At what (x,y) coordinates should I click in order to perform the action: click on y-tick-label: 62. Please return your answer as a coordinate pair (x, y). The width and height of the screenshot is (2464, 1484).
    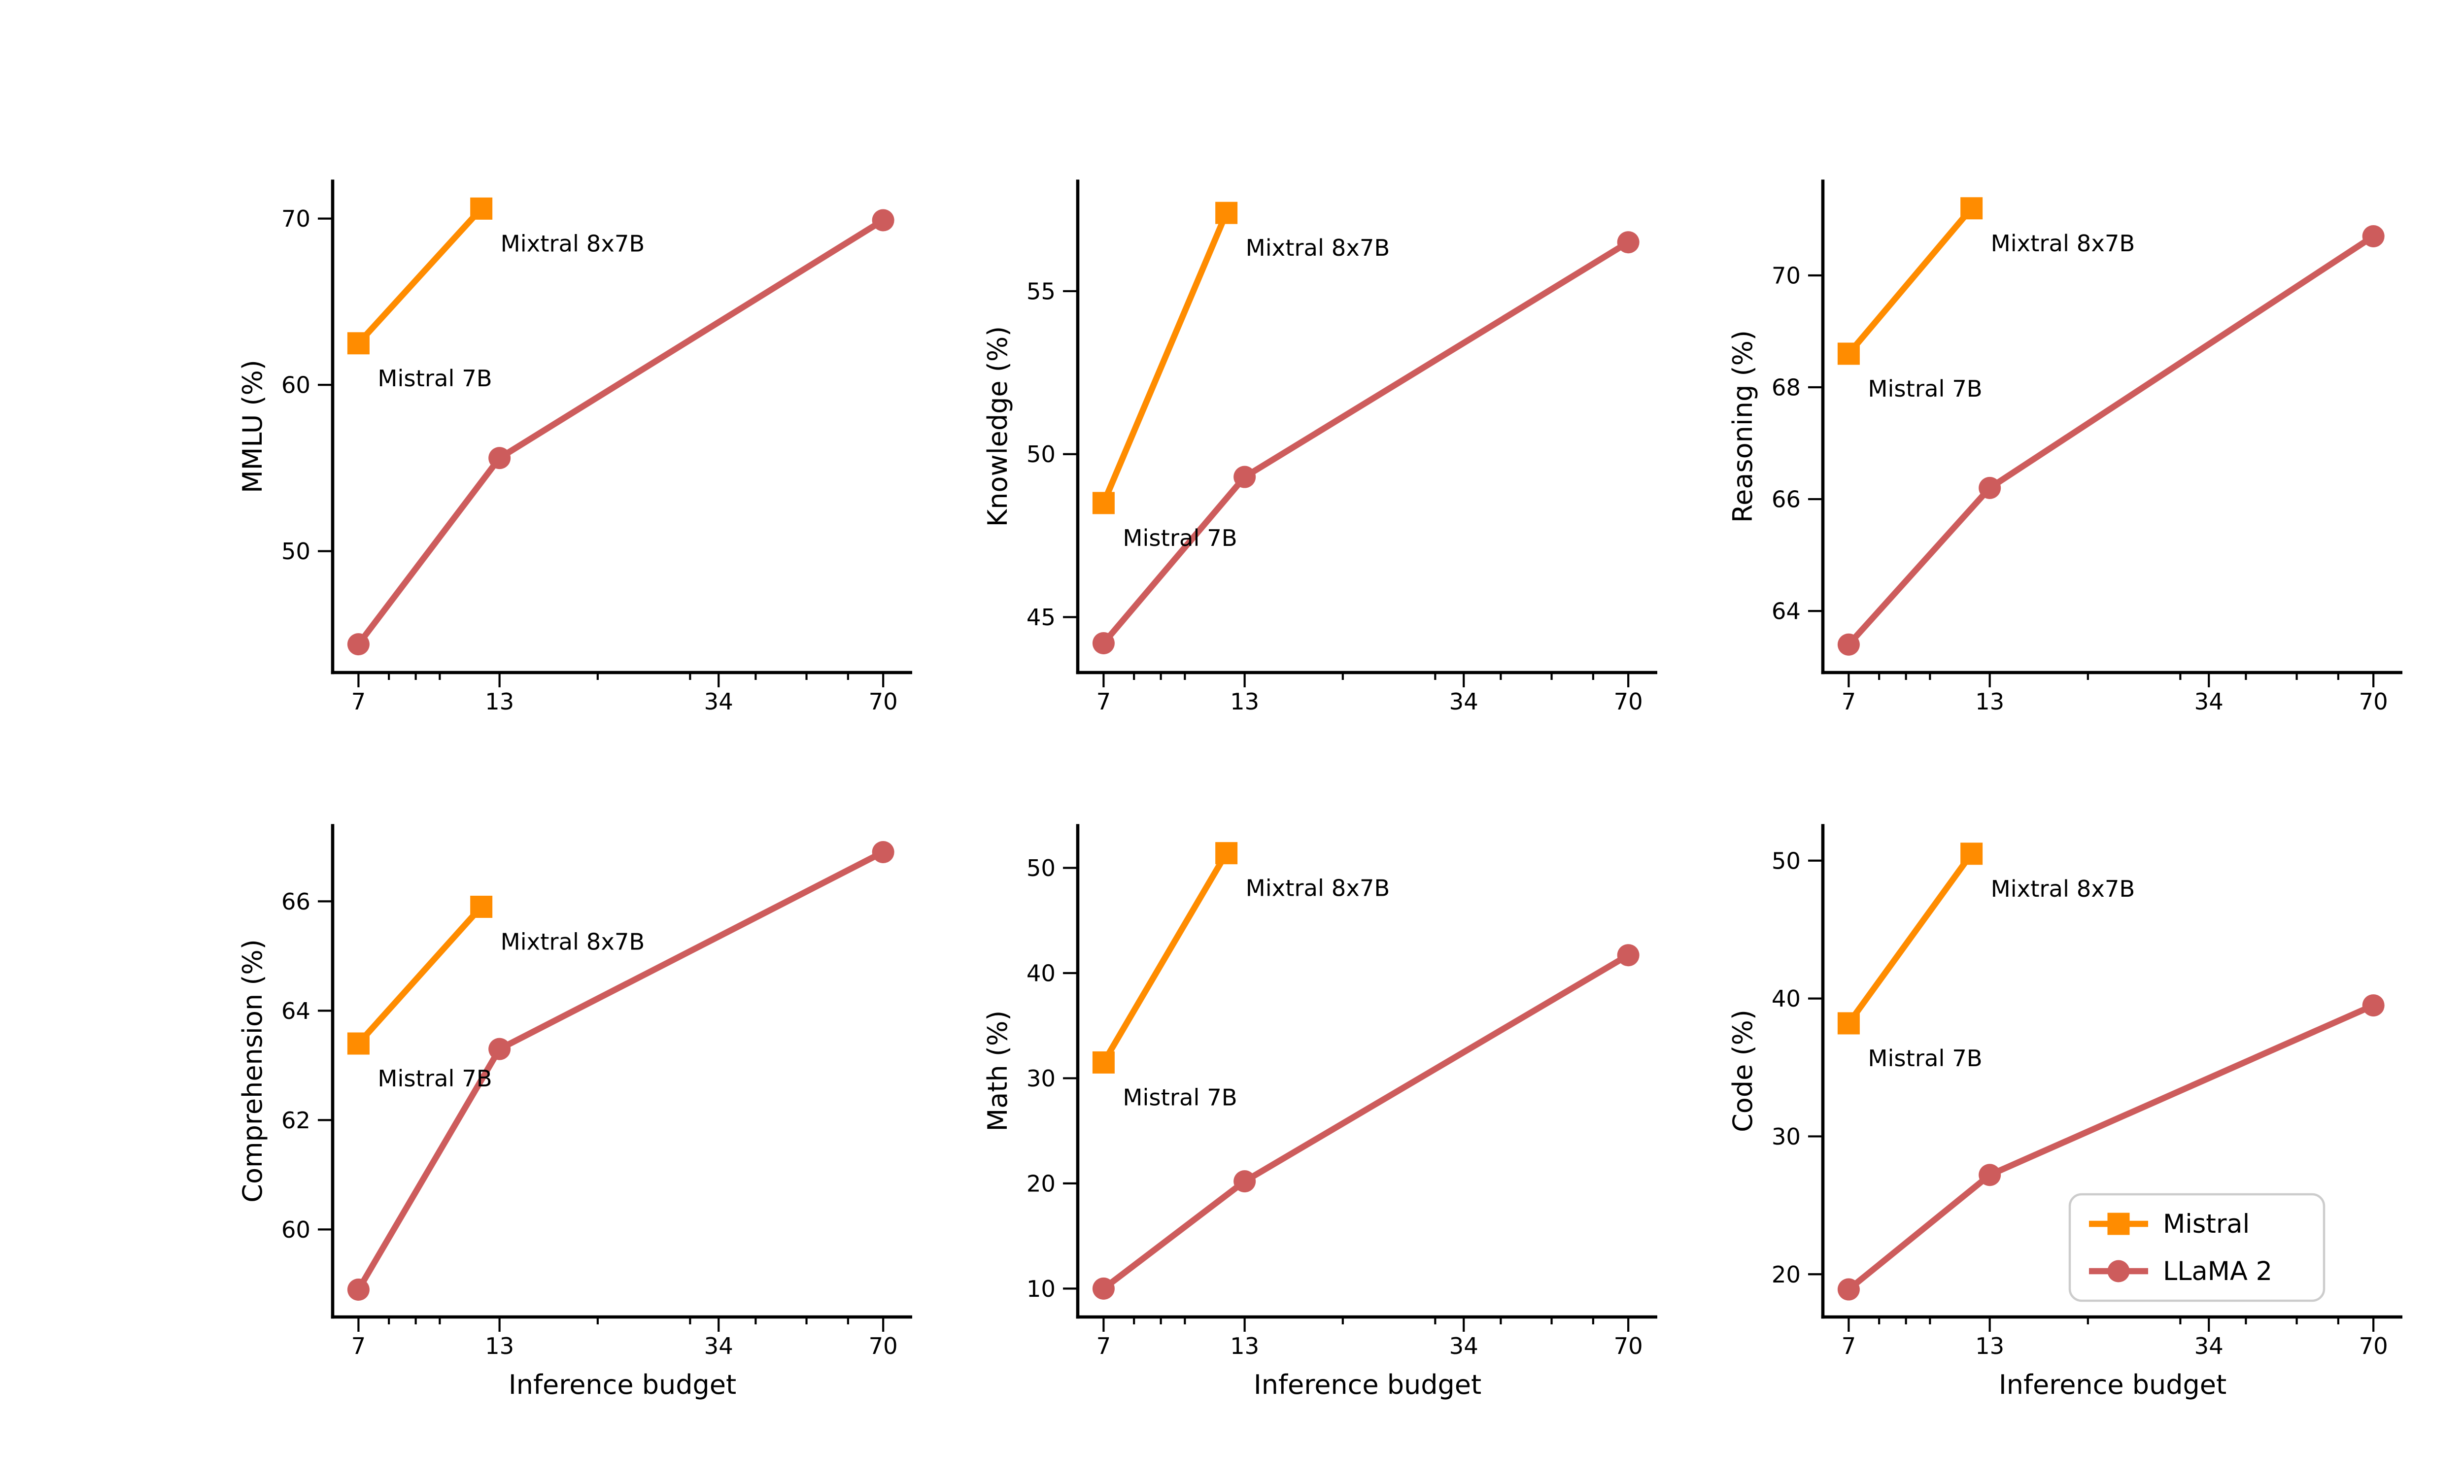
    Looking at the image, I should click on (295, 1120).